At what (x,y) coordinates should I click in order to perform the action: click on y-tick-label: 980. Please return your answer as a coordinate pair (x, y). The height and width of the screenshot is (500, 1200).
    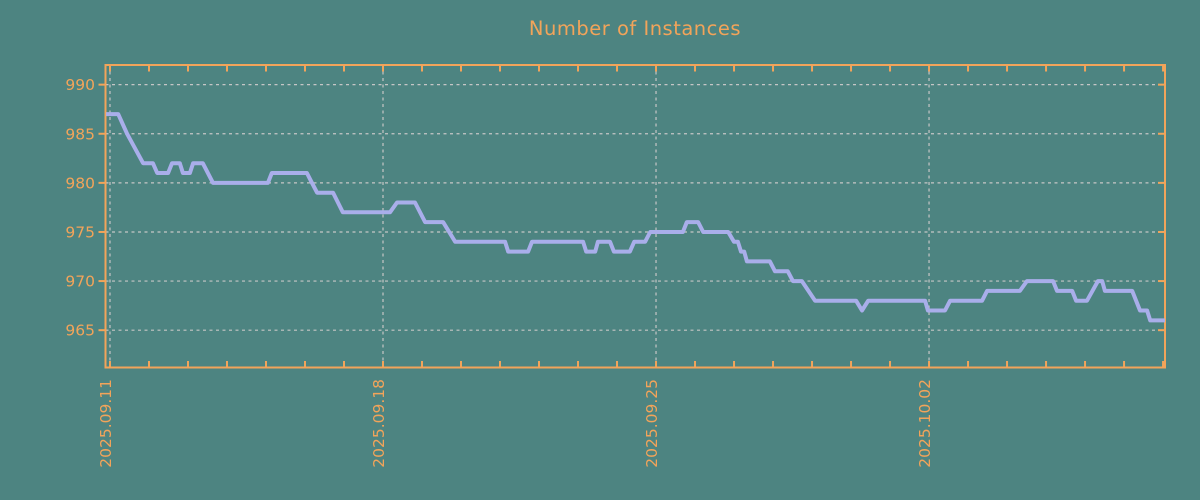
    Looking at the image, I should click on (80, 183).